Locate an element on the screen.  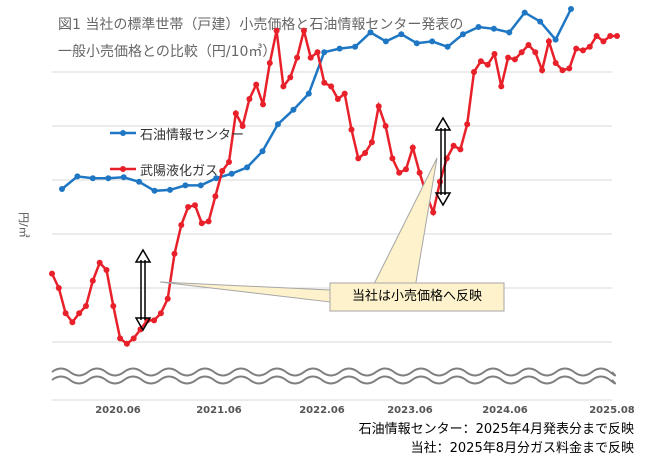
x-tick-label-3: 2023.06 is located at coordinates (410, 410).